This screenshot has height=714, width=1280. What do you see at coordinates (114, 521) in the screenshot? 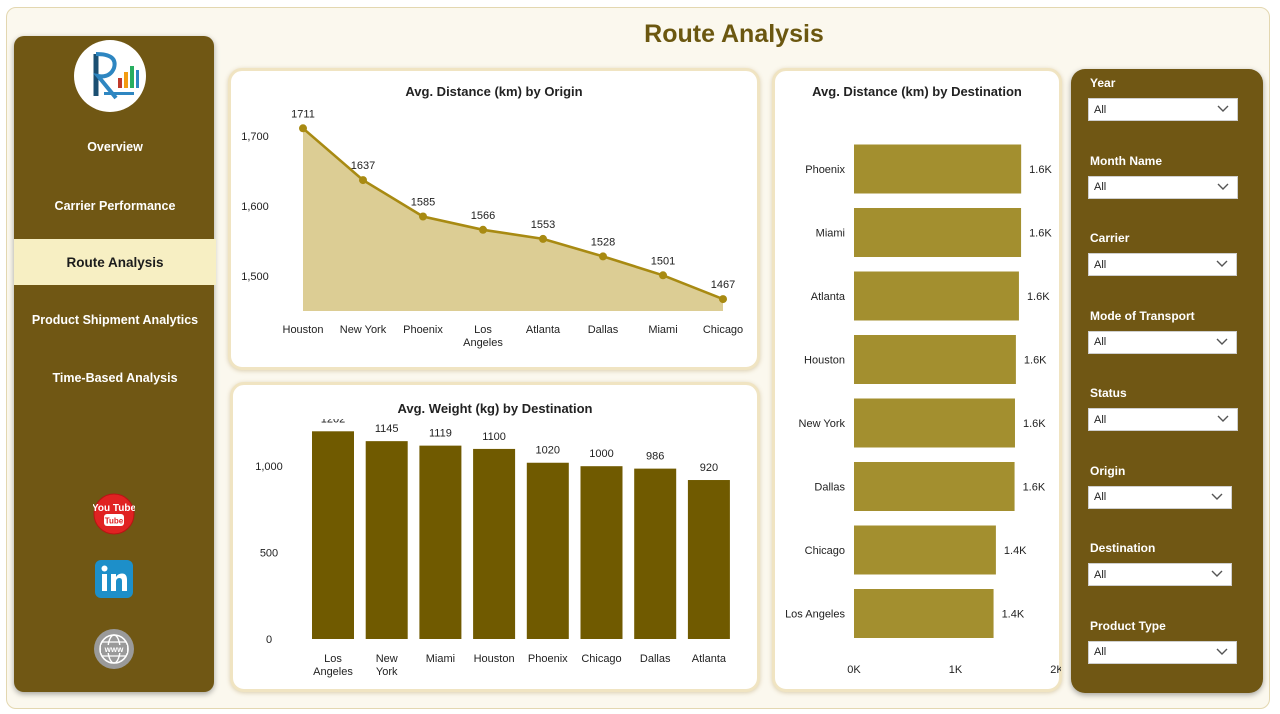
I see `svg-text: Tube` at bounding box center [114, 521].